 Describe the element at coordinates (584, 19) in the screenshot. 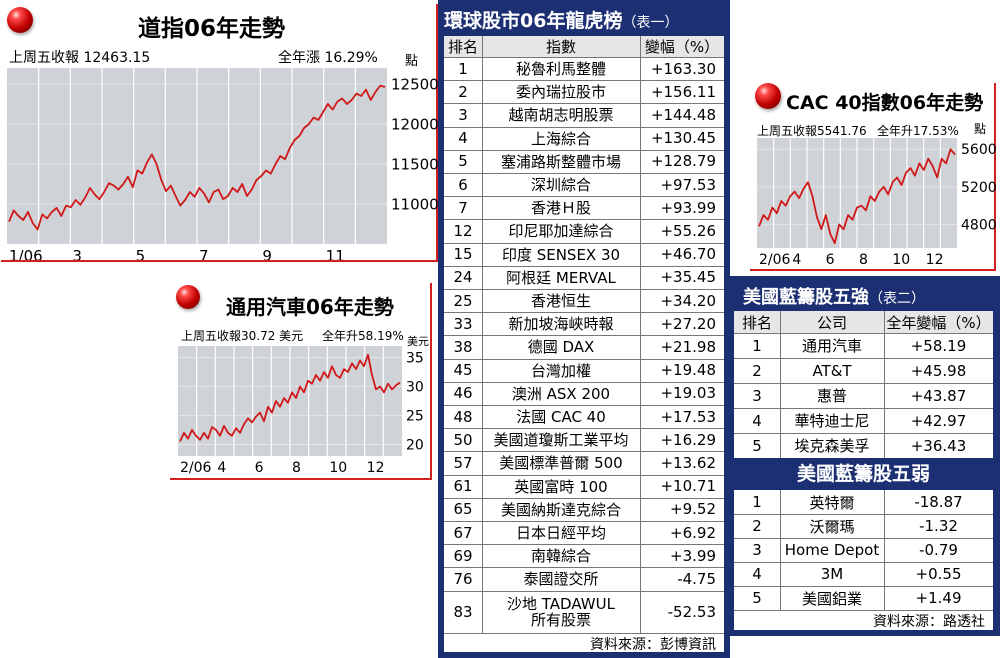

I see `table1-title-row: 環球股市06年龍虎榜（表一）` at that location.